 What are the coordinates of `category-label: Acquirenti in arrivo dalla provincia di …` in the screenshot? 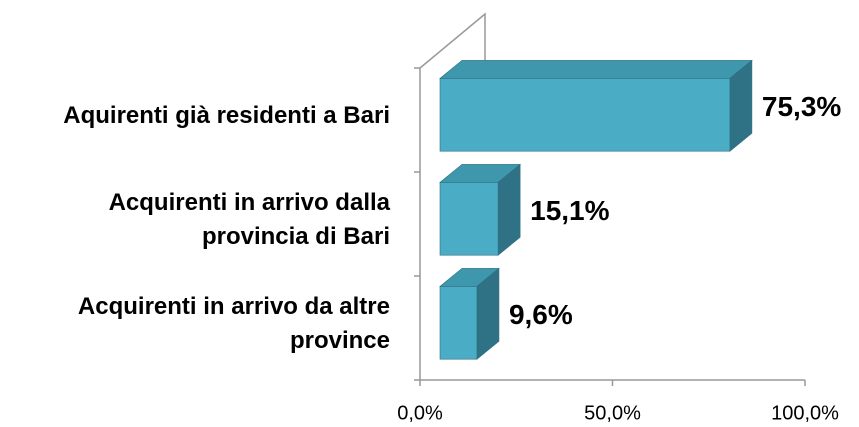 It's located at (249, 219).